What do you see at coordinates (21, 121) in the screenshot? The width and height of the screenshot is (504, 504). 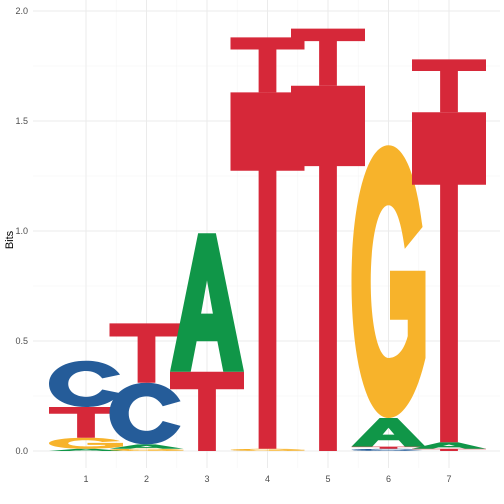 I see `y-tick-label: 1.5` at bounding box center [21, 121].